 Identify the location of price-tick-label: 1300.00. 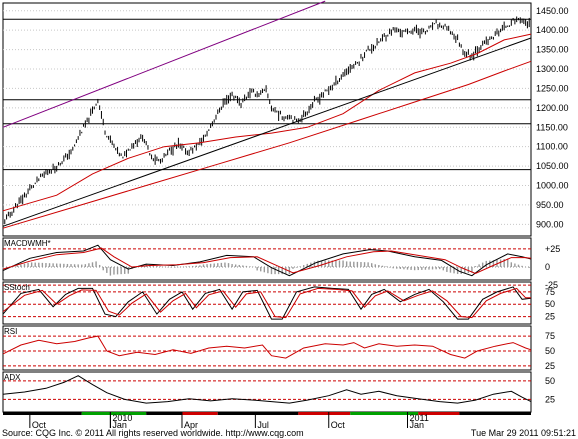
(552, 69).